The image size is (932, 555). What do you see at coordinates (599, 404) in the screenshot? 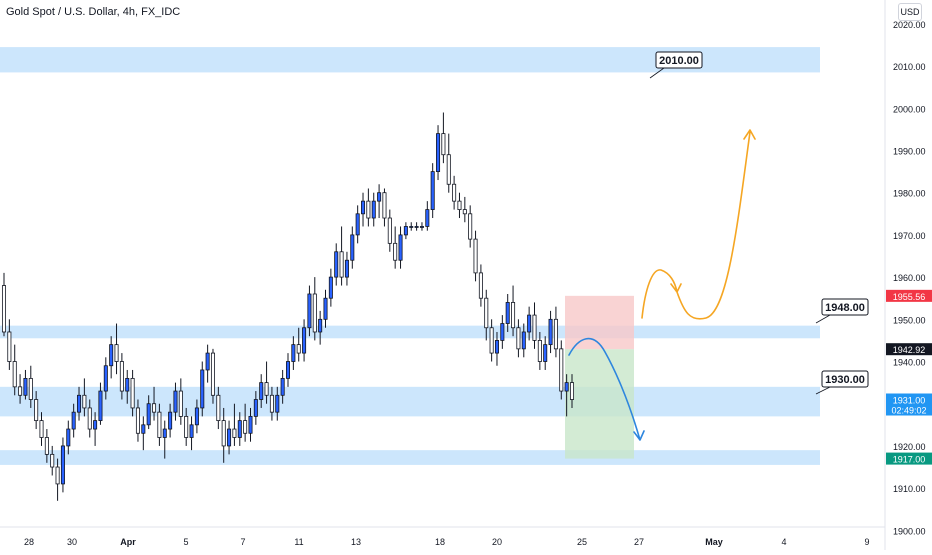
I see `take-profit-zone` at bounding box center [599, 404].